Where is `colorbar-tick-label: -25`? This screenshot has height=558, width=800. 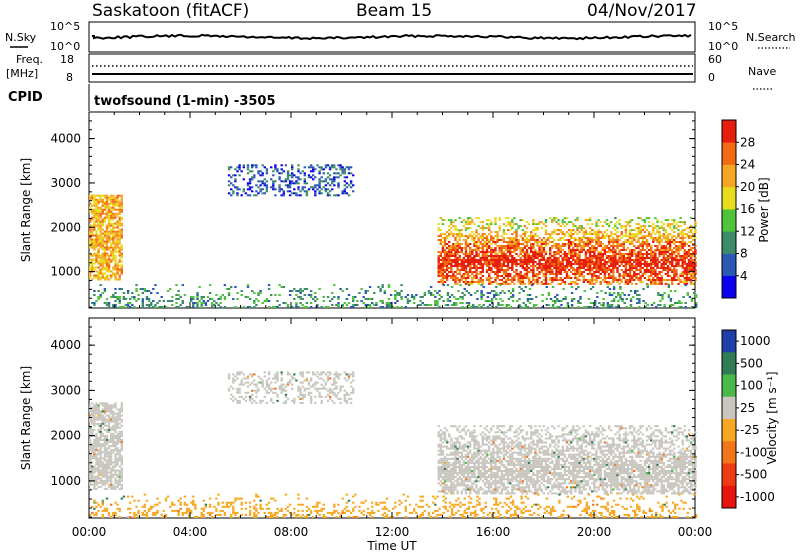
colorbar-tick-label: -25 is located at coordinates (750, 430).